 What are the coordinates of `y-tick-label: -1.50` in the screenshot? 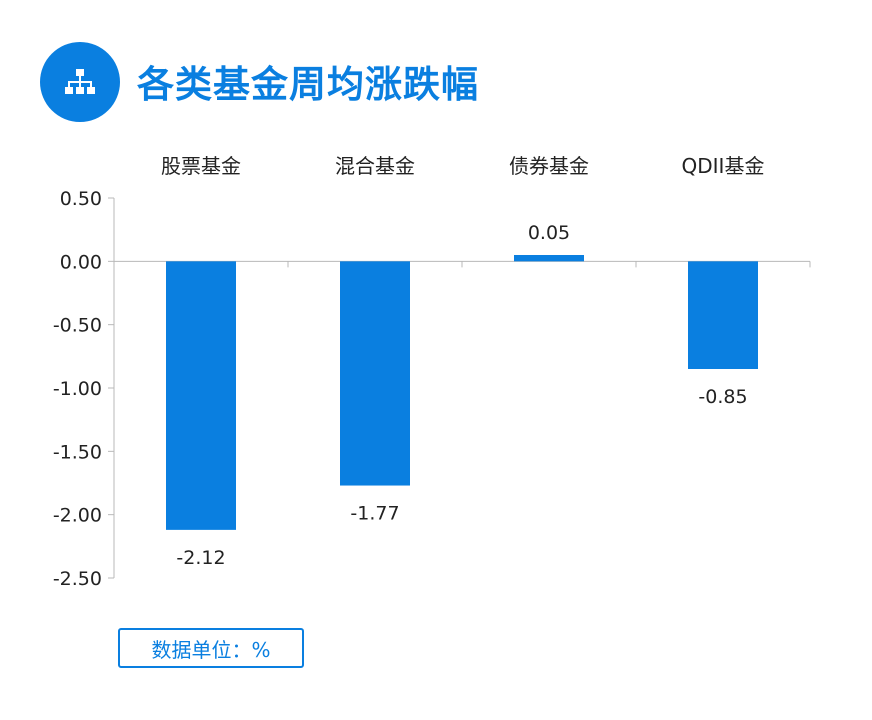 It's located at (77, 452).